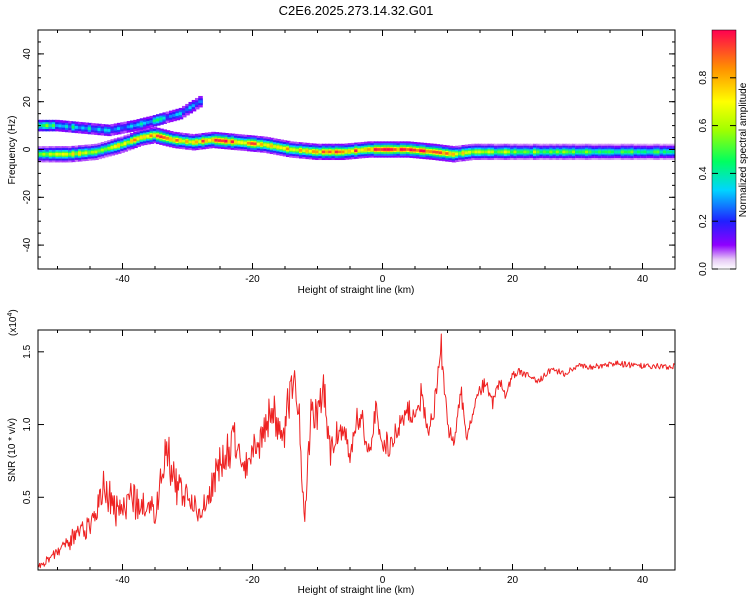 The height and width of the screenshot is (600, 750). What do you see at coordinates (27, 102) in the screenshot?
I see `y-tick-label: 20` at bounding box center [27, 102].